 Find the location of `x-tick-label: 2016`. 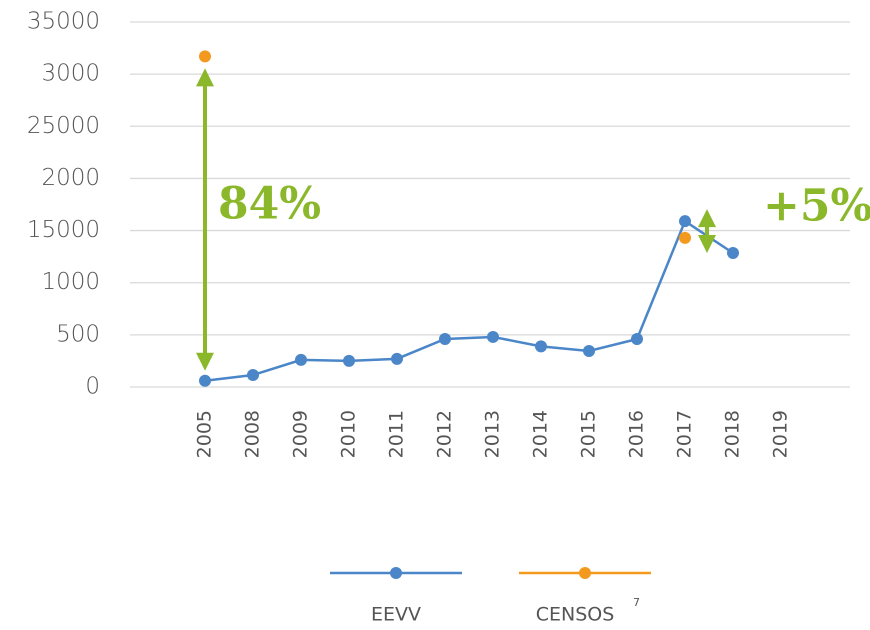

x-tick-label: 2016 is located at coordinates (637, 434).